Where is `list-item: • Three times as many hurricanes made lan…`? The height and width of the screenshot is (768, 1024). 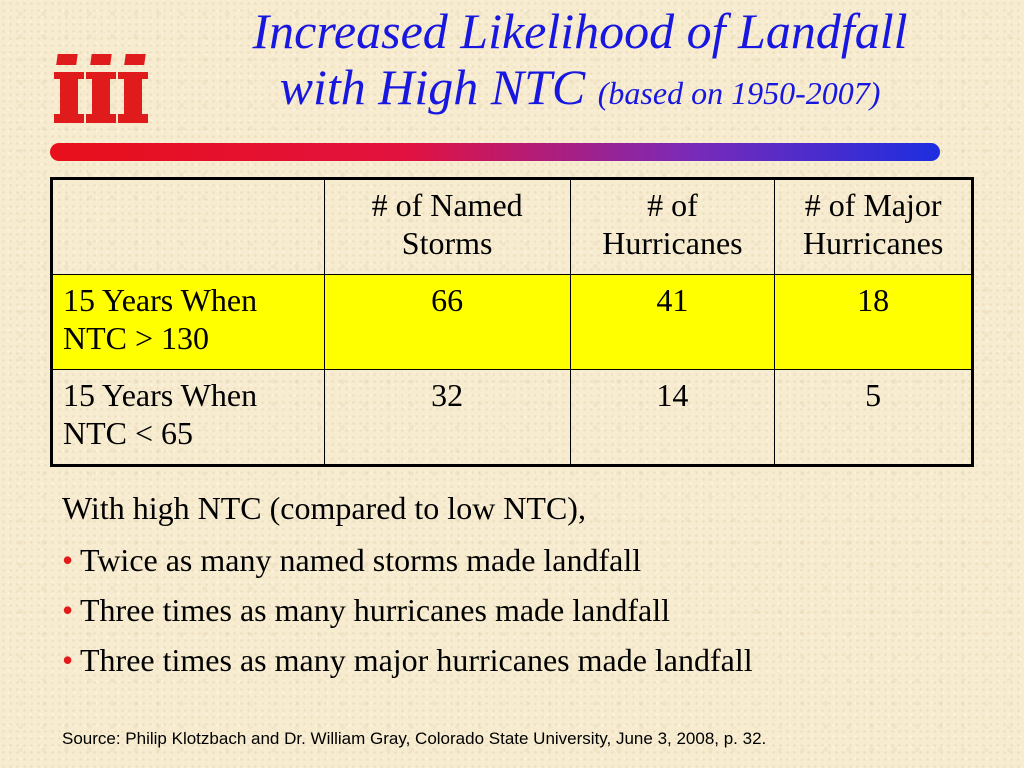 list-item: • Three times as many hurricanes made lan… is located at coordinates (407, 610).